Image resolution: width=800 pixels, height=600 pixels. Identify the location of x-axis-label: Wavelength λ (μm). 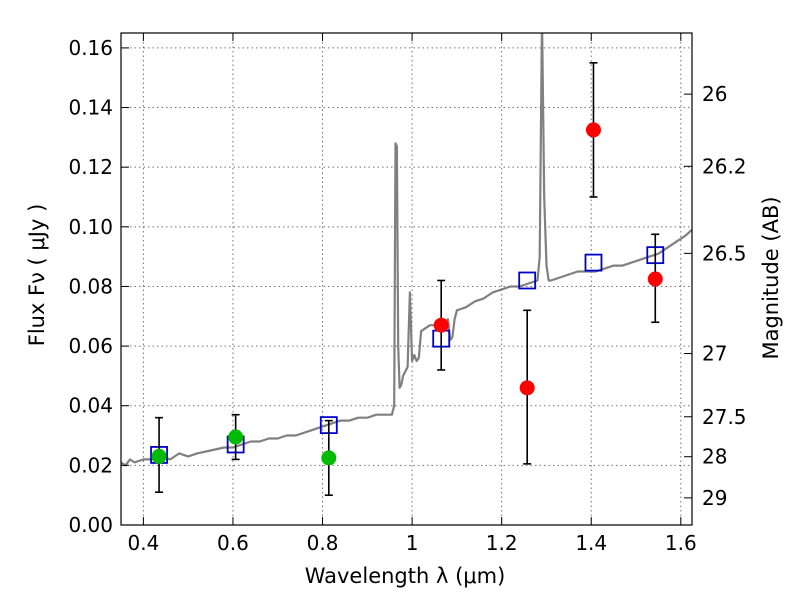
(405, 576).